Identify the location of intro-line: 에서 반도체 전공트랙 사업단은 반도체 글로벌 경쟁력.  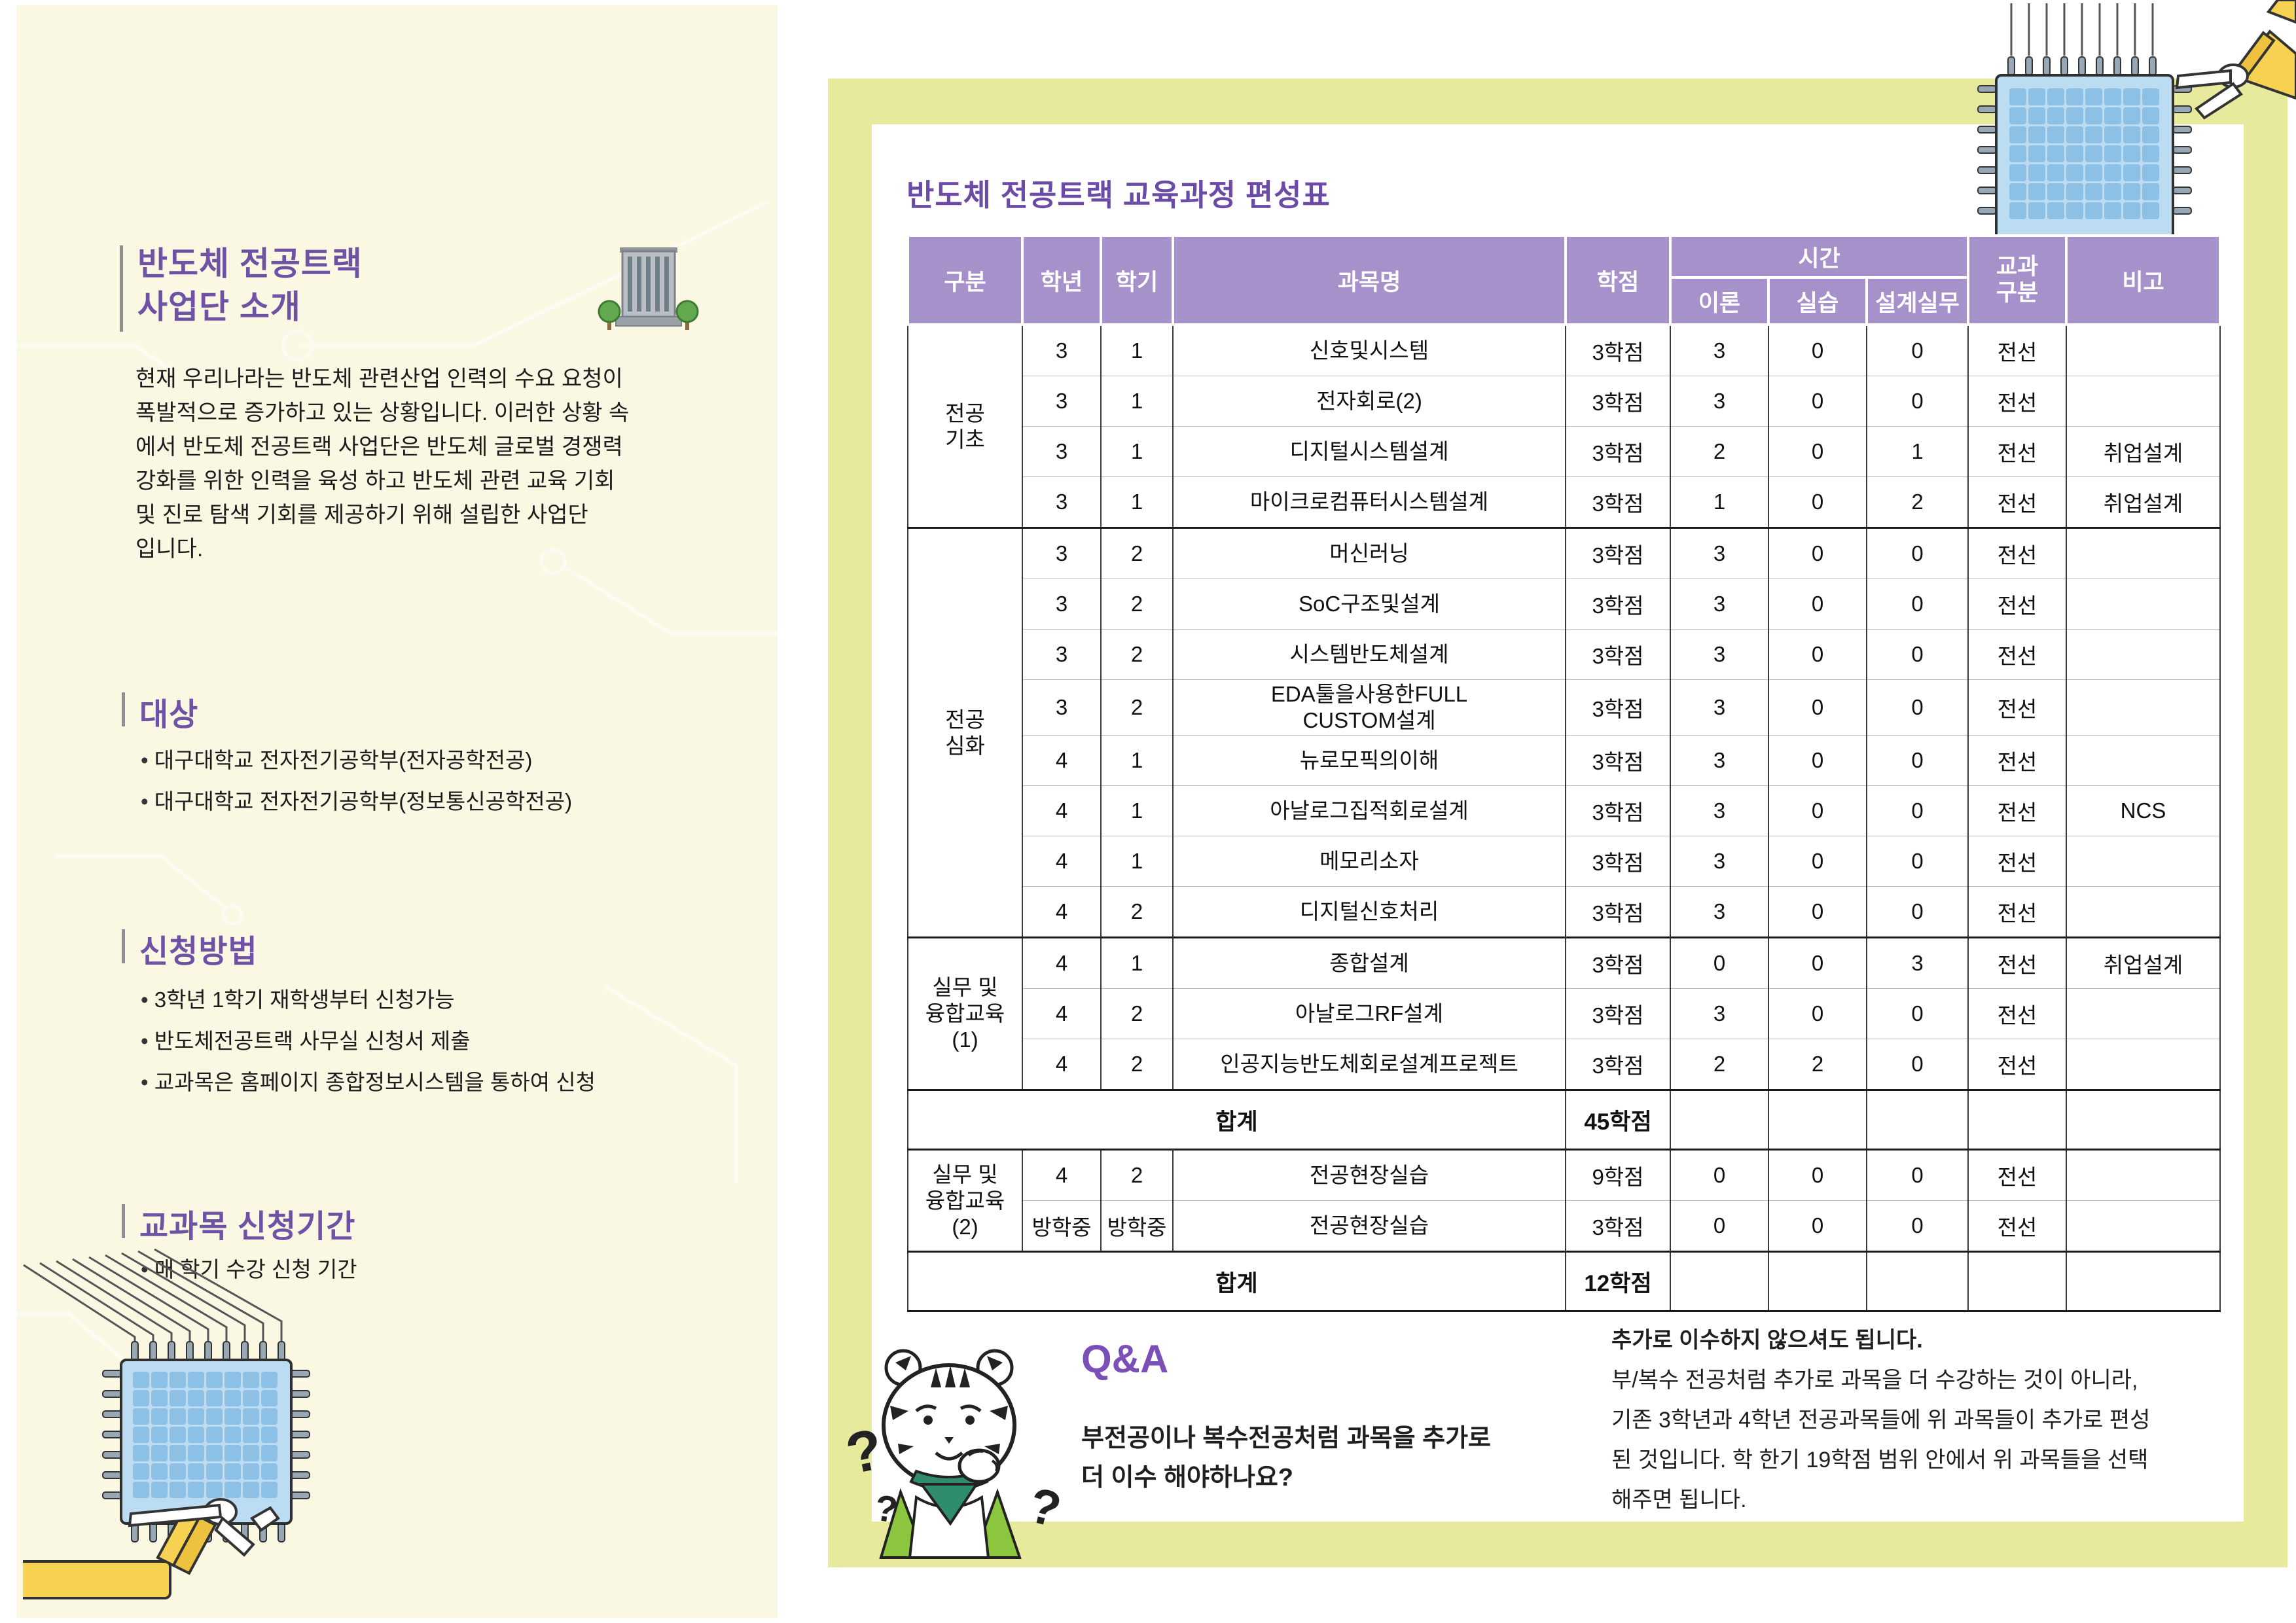
(379, 447).